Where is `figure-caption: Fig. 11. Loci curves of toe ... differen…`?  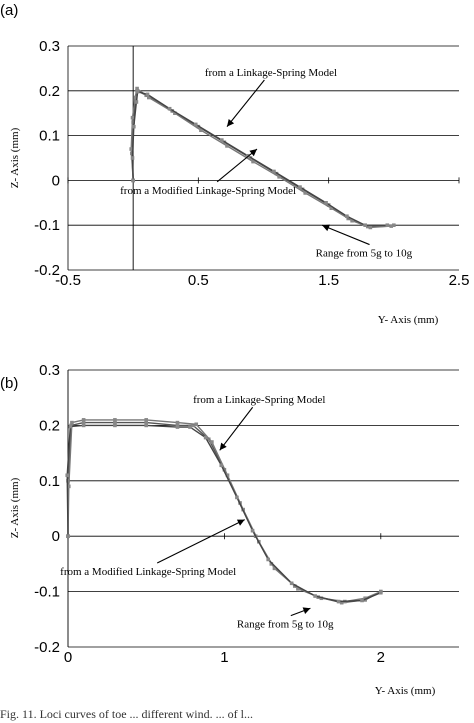
figure-caption: Fig. 11. Loci curves of toe ... differen… is located at coordinates (126, 714).